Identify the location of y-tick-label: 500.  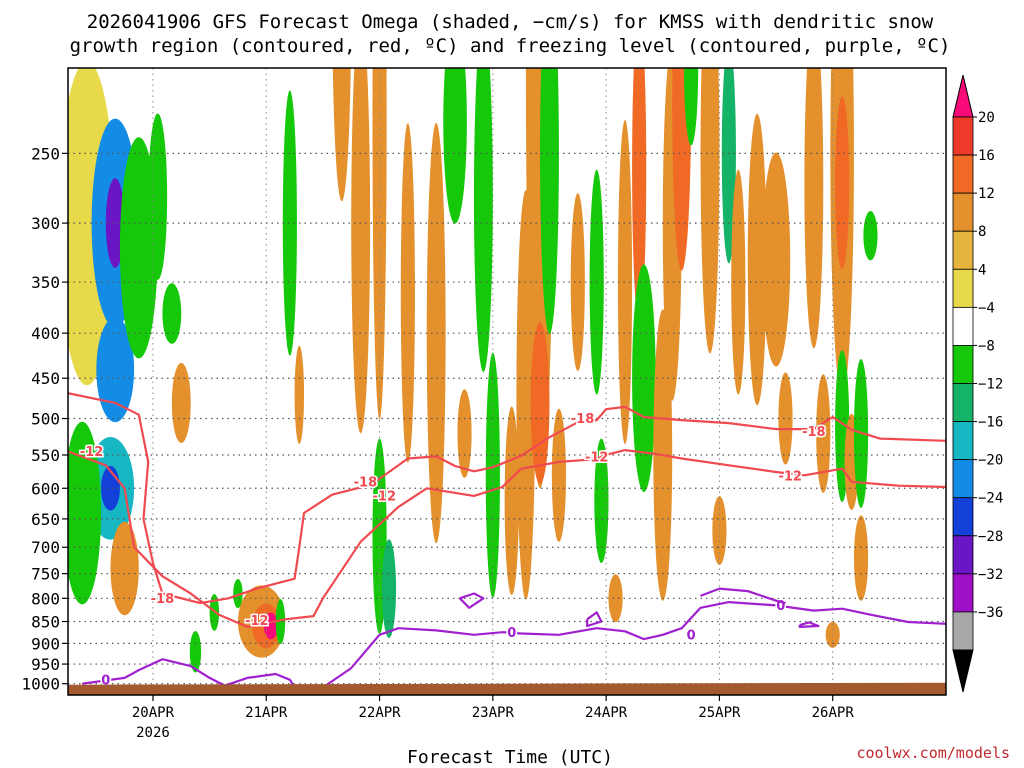
(45, 419).